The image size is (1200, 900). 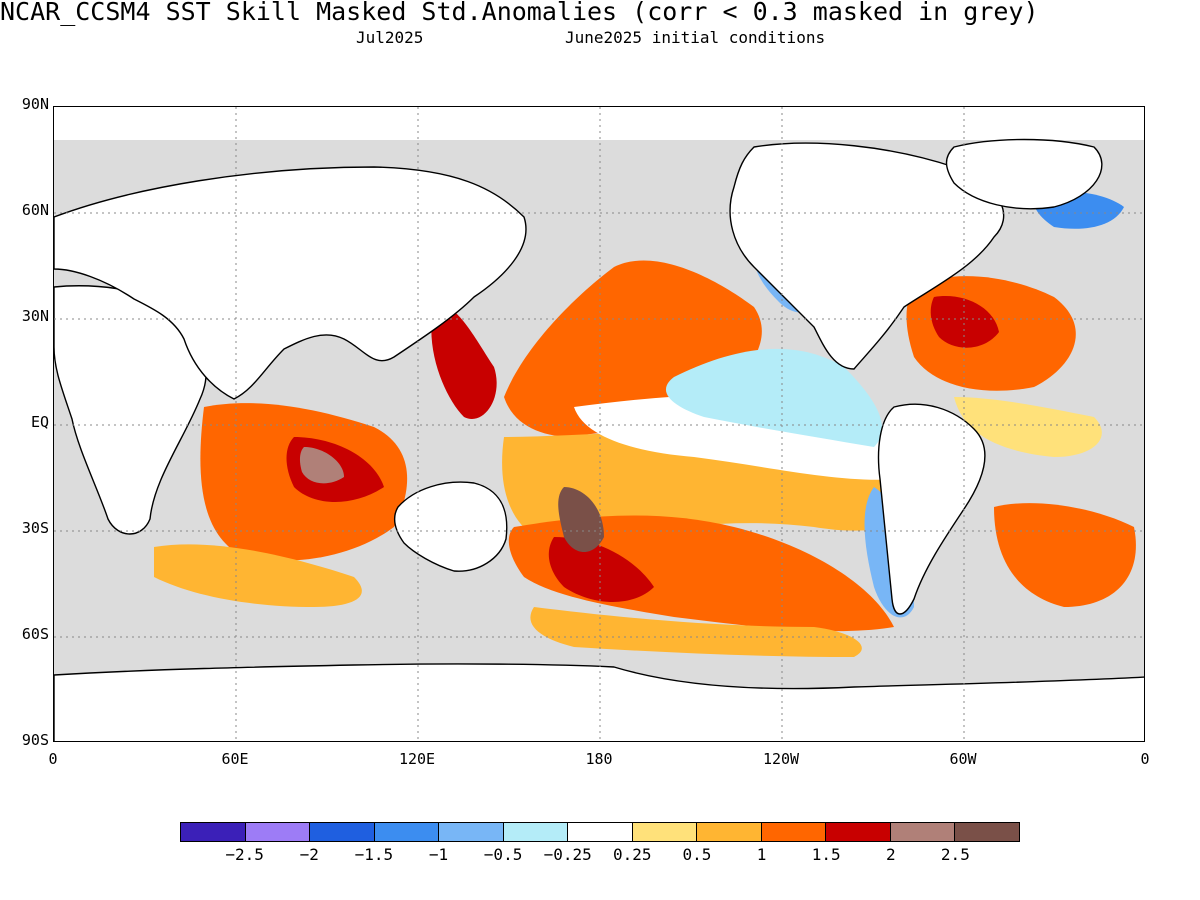 I want to click on east-pacific-cool-tongue, so click(x=774, y=397).